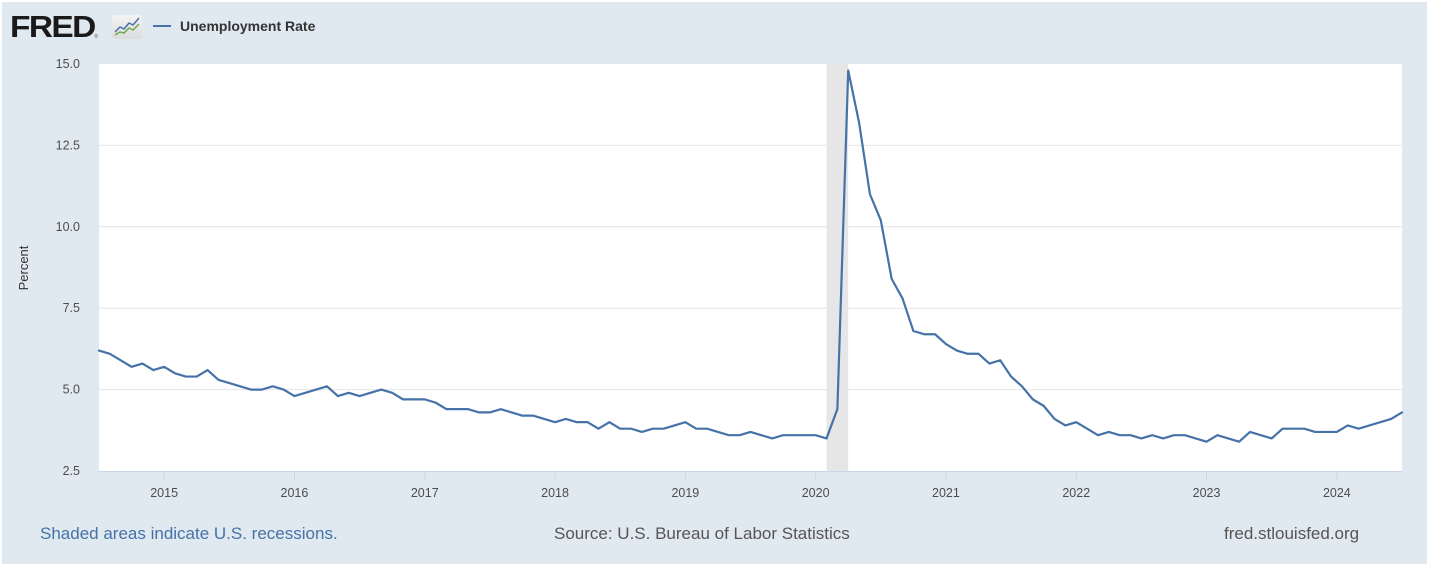  What do you see at coordinates (189, 533) in the screenshot?
I see `recession-note: Shaded areas indicate U.S. recessions.` at bounding box center [189, 533].